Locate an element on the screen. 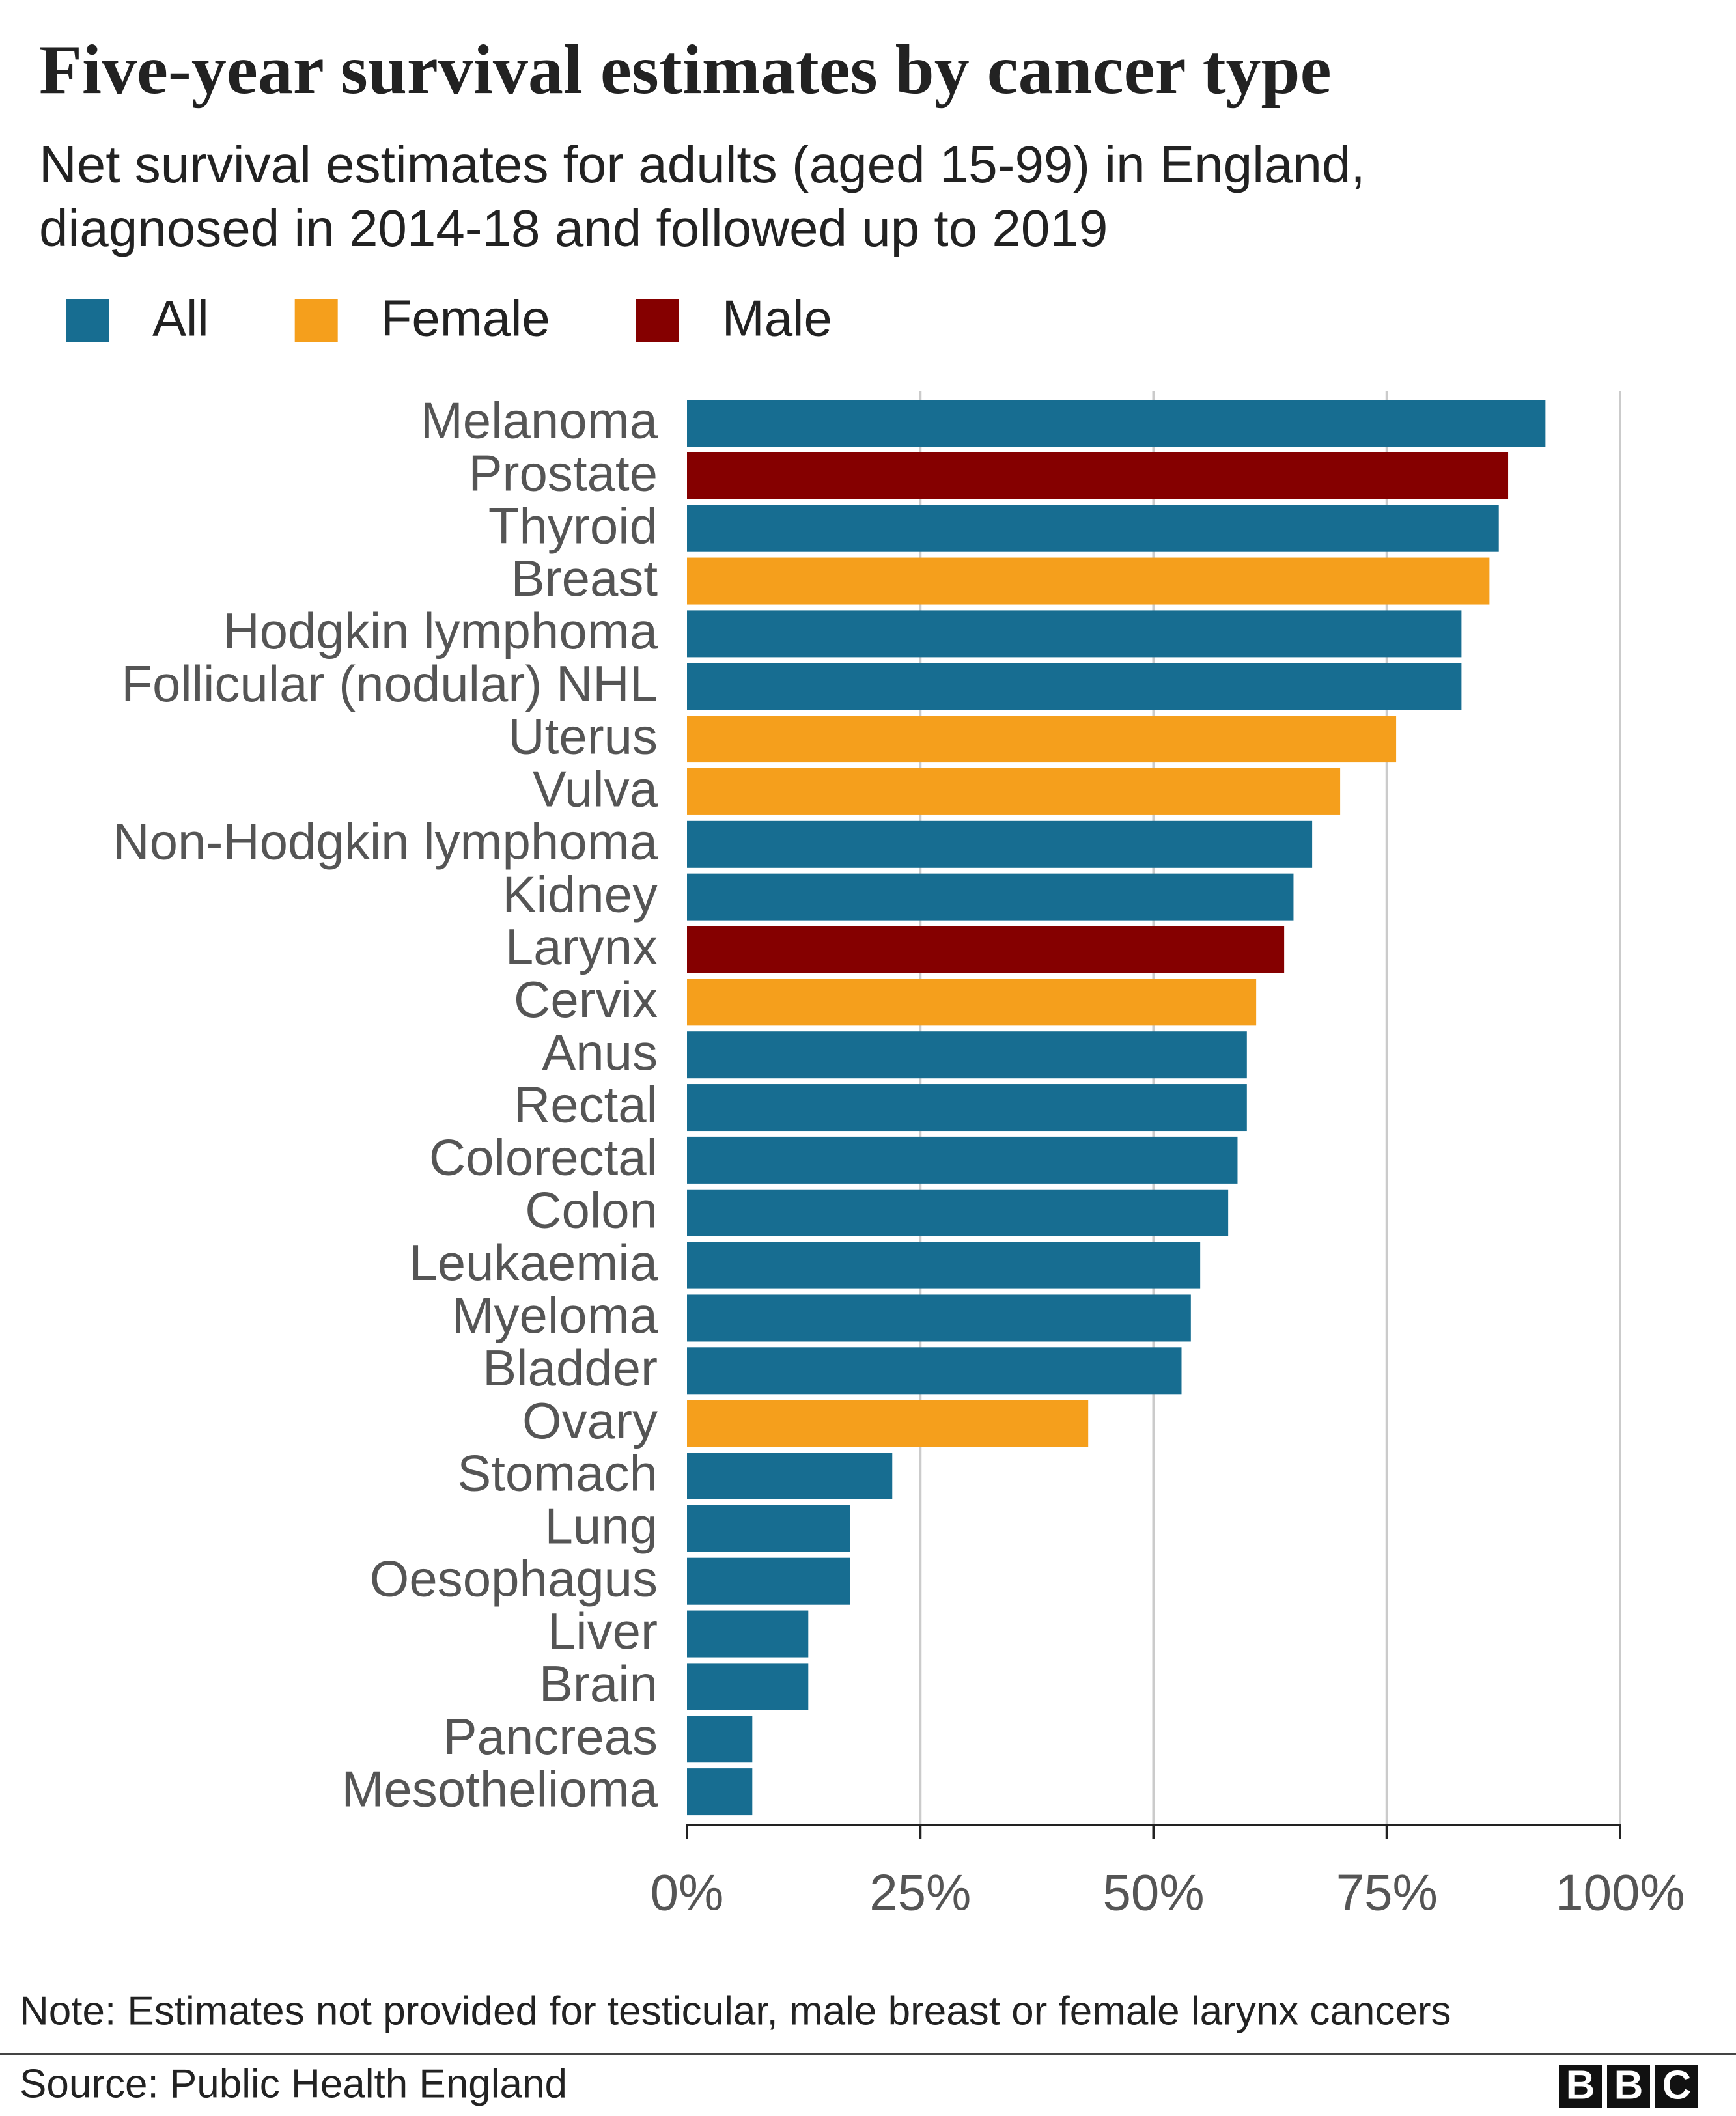  y-tick-label: Thyroid is located at coordinates (573, 525).